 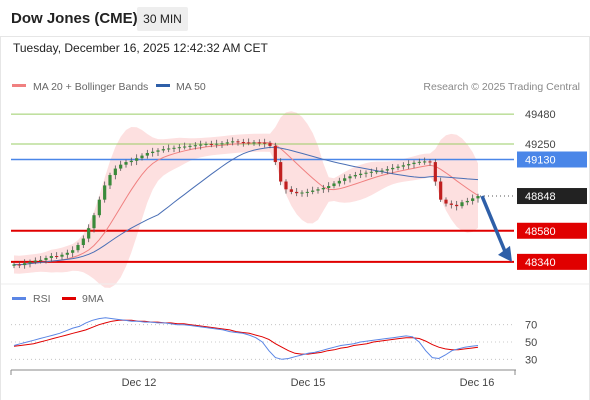 What do you see at coordinates (531, 326) in the screenshot?
I see `rsi-tick-70: 70` at bounding box center [531, 326].